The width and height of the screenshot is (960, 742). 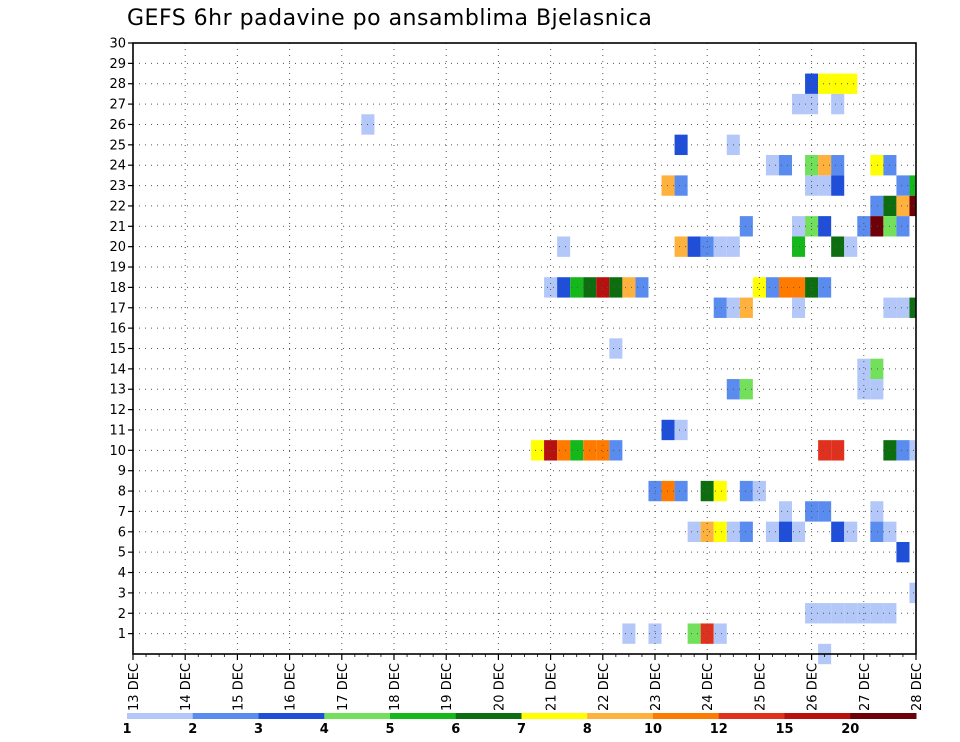 What do you see at coordinates (813, 687) in the screenshot?
I see `x-tick-label: 26 DEC` at bounding box center [813, 687].